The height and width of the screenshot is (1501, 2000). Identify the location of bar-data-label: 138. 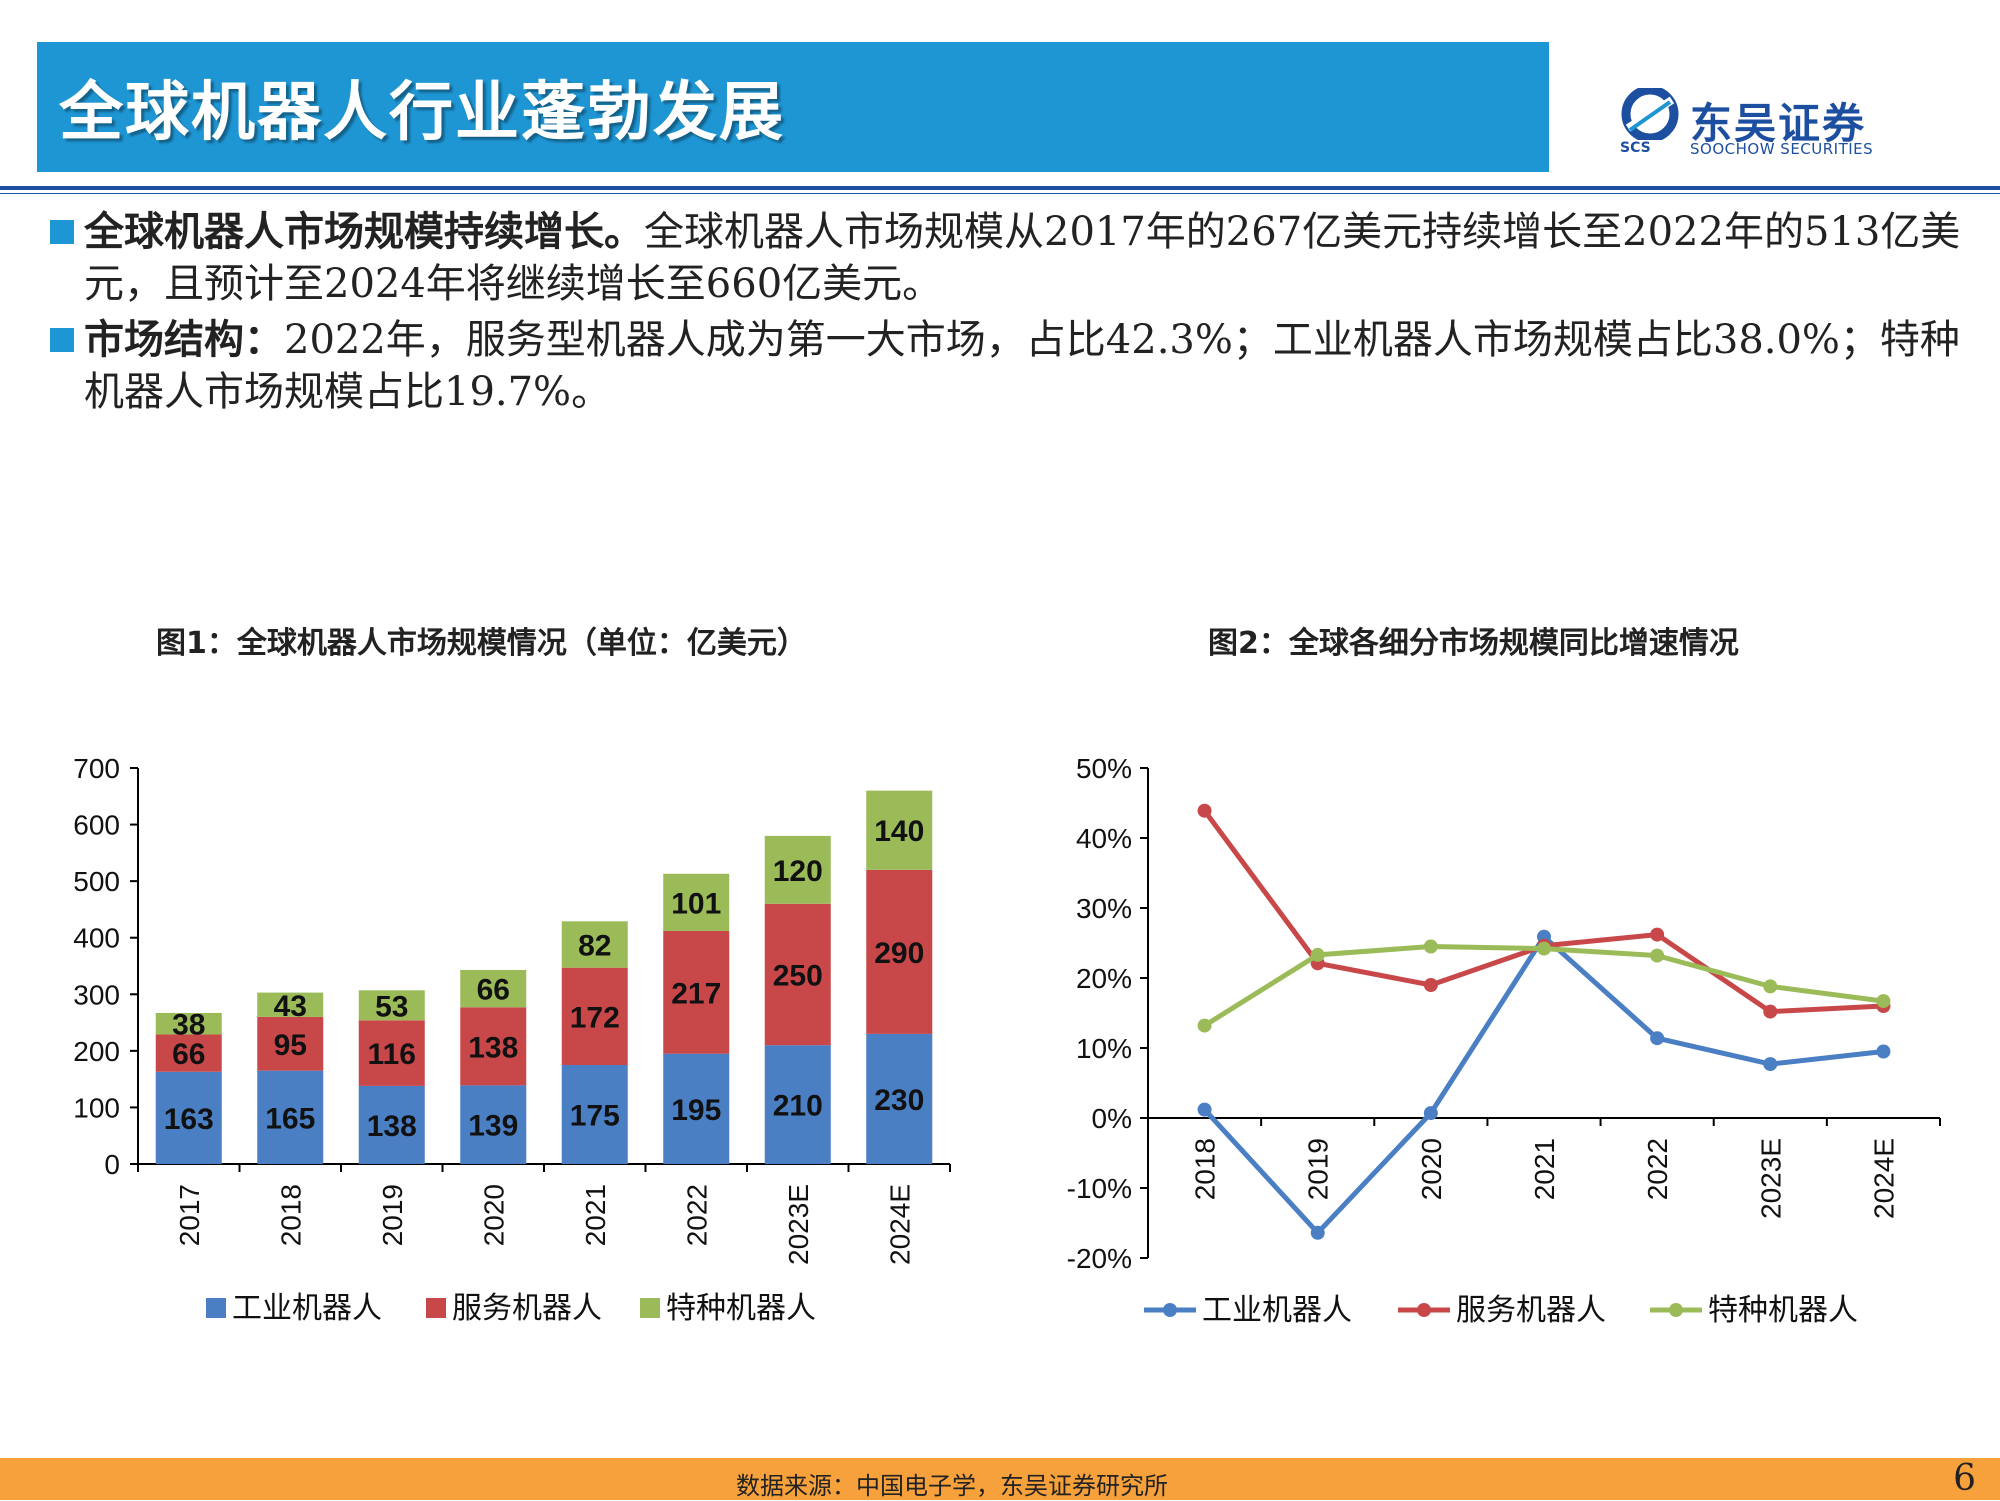
(493, 1047).